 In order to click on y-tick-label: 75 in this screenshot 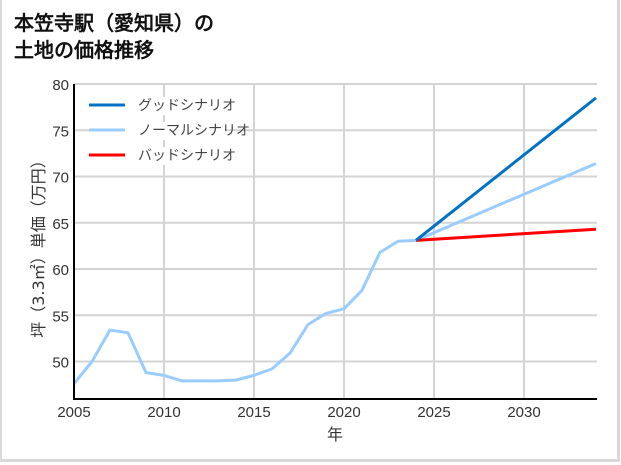, I will do `click(60, 131)`.